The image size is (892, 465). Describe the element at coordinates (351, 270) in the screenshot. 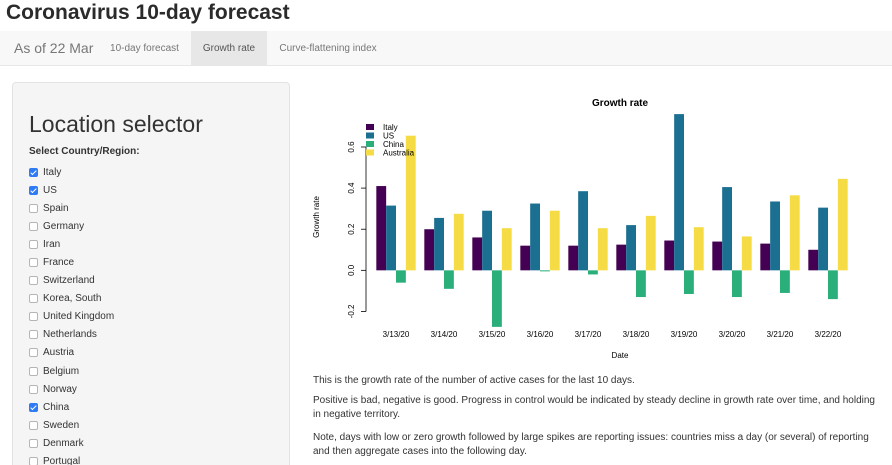

I see `y-tick-label: 0.0` at that location.